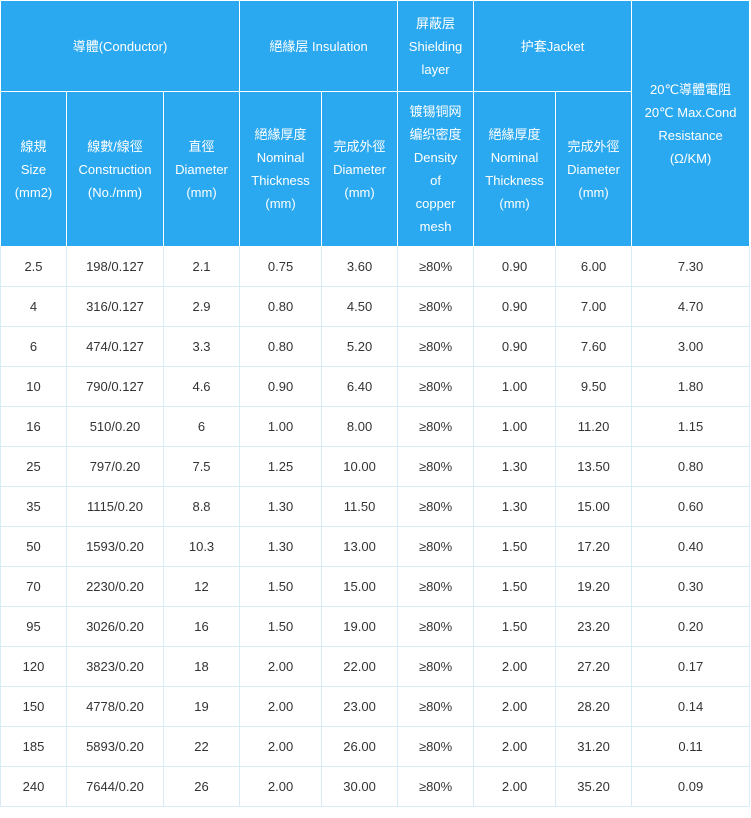  I want to click on table-row: 150 4778/0.20 19 2.00 23.00 ≥80% 2.00 28.20 0.14, so click(375, 706).